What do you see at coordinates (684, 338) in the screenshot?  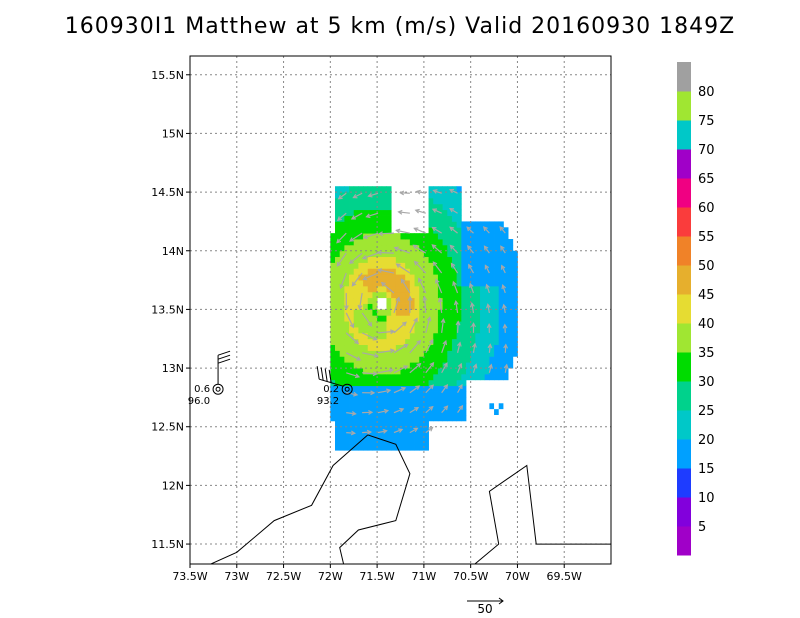 I see `colorbar-swatch` at bounding box center [684, 338].